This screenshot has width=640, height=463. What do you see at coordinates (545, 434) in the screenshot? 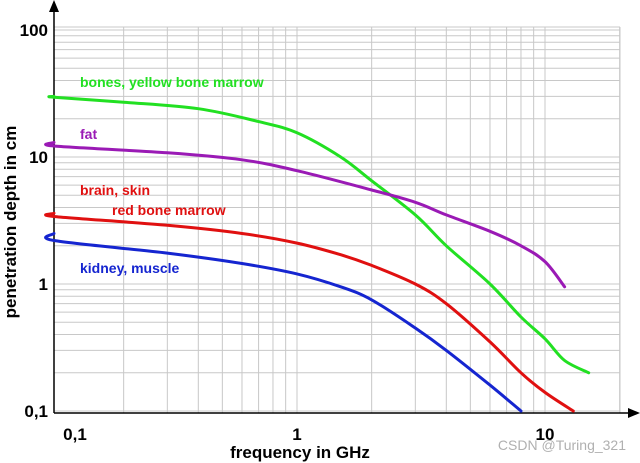
I see `x-tick-label: 10` at bounding box center [545, 434].